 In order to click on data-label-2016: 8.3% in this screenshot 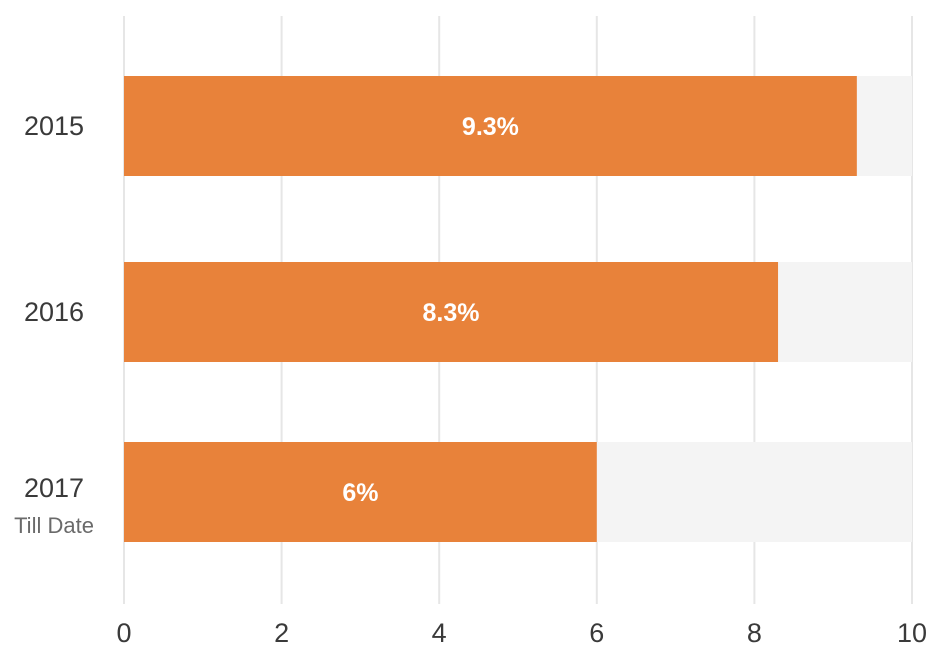, I will do `click(451, 313)`.